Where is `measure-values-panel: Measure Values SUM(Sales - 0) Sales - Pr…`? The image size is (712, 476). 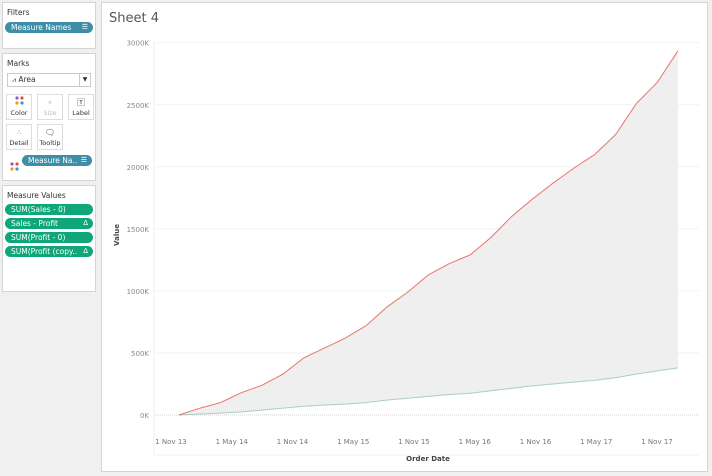
measure-values-panel: Measure Values SUM(Sales - 0) Sales - Pr… is located at coordinates (49, 238).